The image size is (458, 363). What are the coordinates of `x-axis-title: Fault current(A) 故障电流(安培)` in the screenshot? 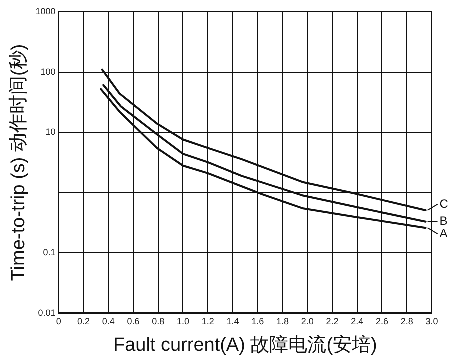 It's located at (245, 345).